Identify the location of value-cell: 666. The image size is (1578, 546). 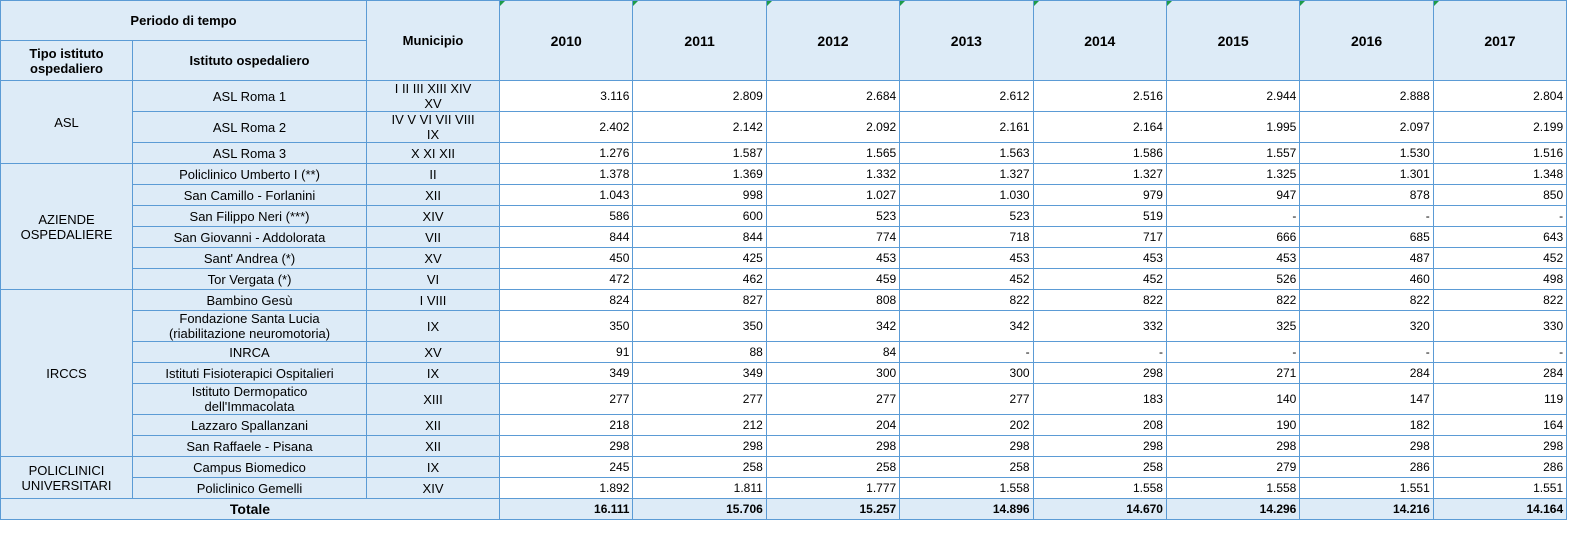
(1233, 237).